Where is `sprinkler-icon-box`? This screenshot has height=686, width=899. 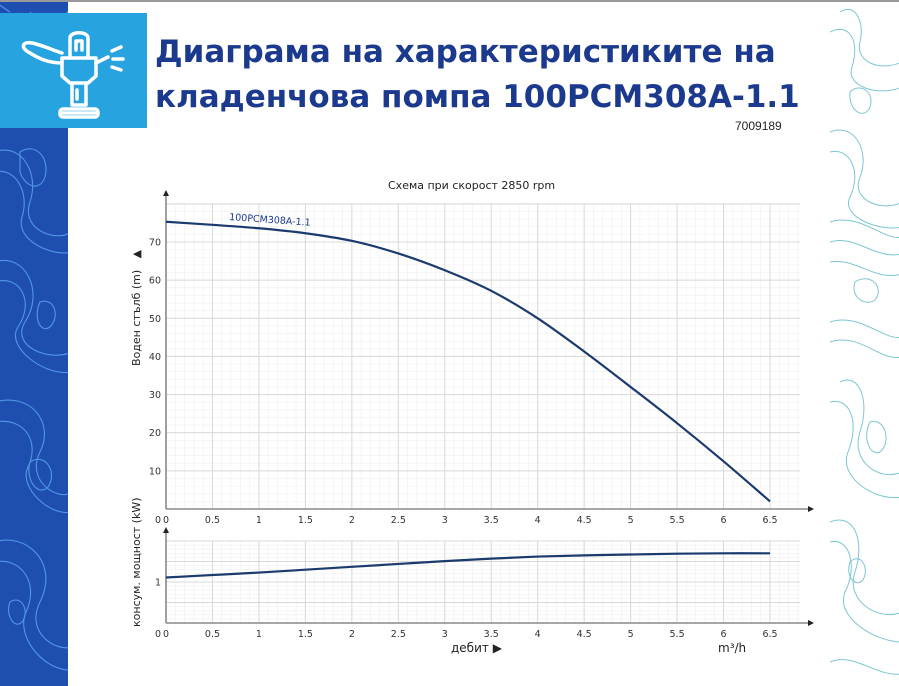
sprinkler-icon-box is located at coordinates (73, 70).